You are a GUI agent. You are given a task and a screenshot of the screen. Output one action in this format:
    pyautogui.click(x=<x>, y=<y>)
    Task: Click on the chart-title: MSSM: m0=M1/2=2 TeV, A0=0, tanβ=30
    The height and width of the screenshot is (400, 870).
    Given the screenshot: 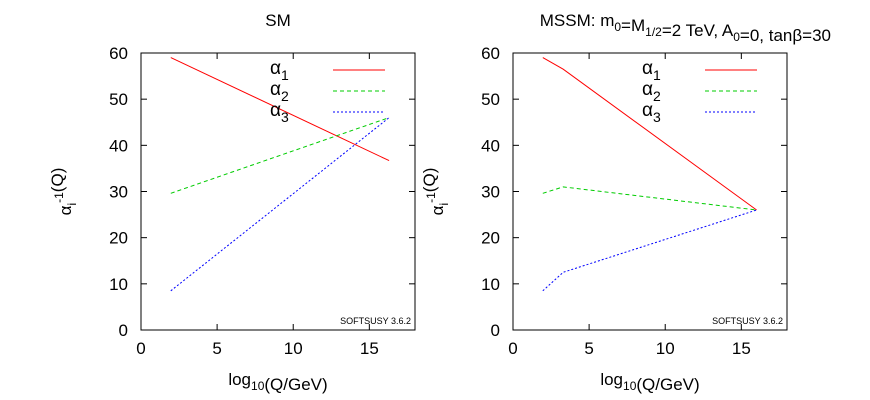 What is the action you would take?
    pyautogui.click(x=685, y=28)
    